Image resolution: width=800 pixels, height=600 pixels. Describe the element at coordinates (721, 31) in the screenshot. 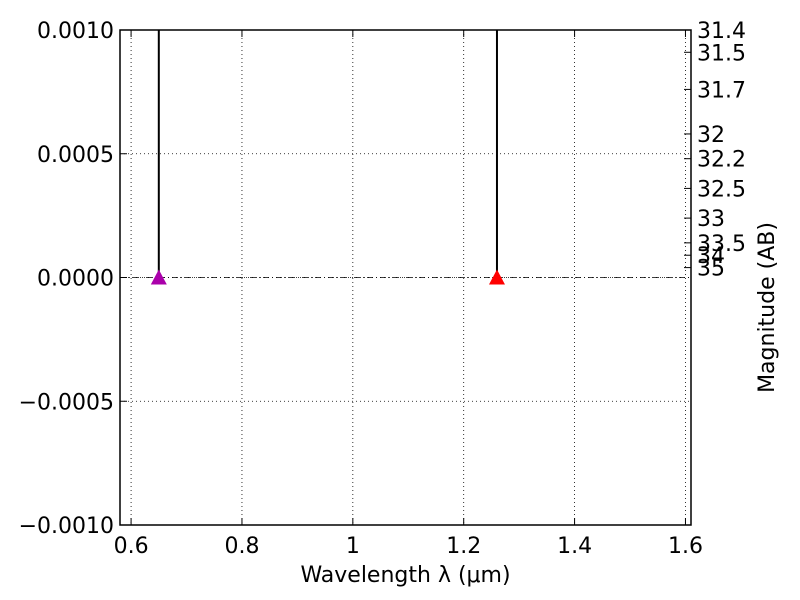

I see `y2-tick-label: 31.4` at that location.